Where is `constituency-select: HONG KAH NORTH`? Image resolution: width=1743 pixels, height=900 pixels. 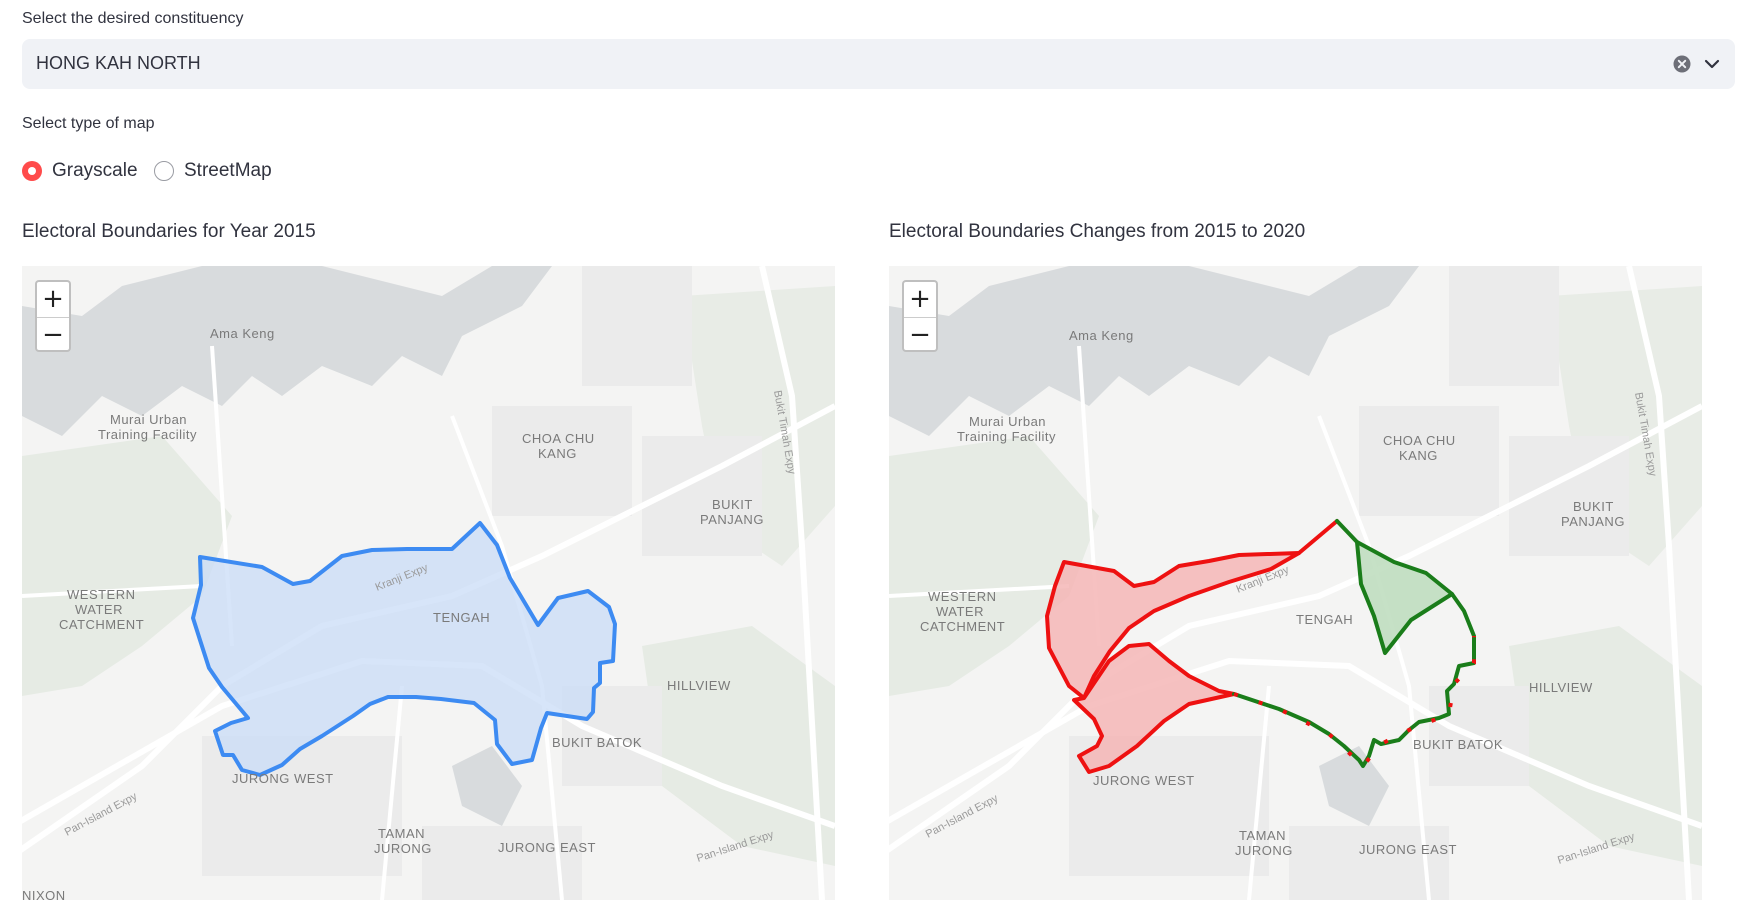
constituency-select: HONG KAH NORTH is located at coordinates (878, 64).